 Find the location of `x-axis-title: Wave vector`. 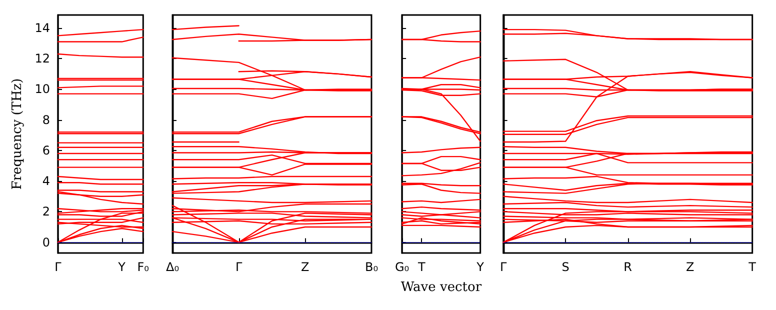

x-axis-title: Wave vector is located at coordinates (441, 287).